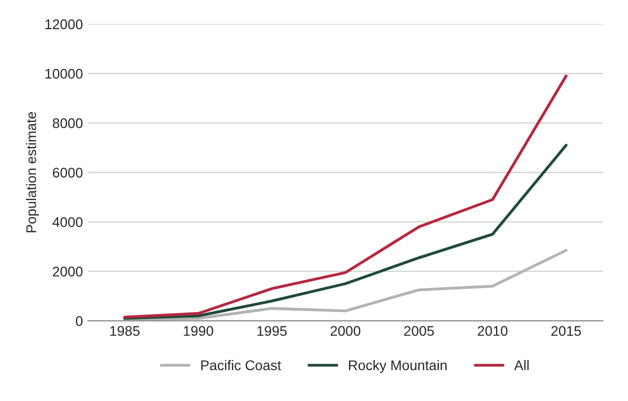 The image size is (628, 401). What do you see at coordinates (67, 222) in the screenshot?
I see `y-tick-label: 4000` at bounding box center [67, 222].